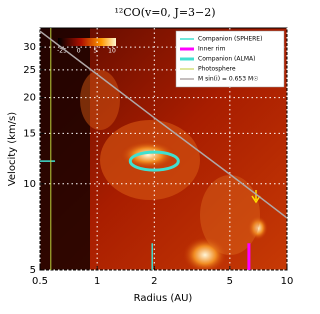  I want to click on colorbar, so click(87, 42).